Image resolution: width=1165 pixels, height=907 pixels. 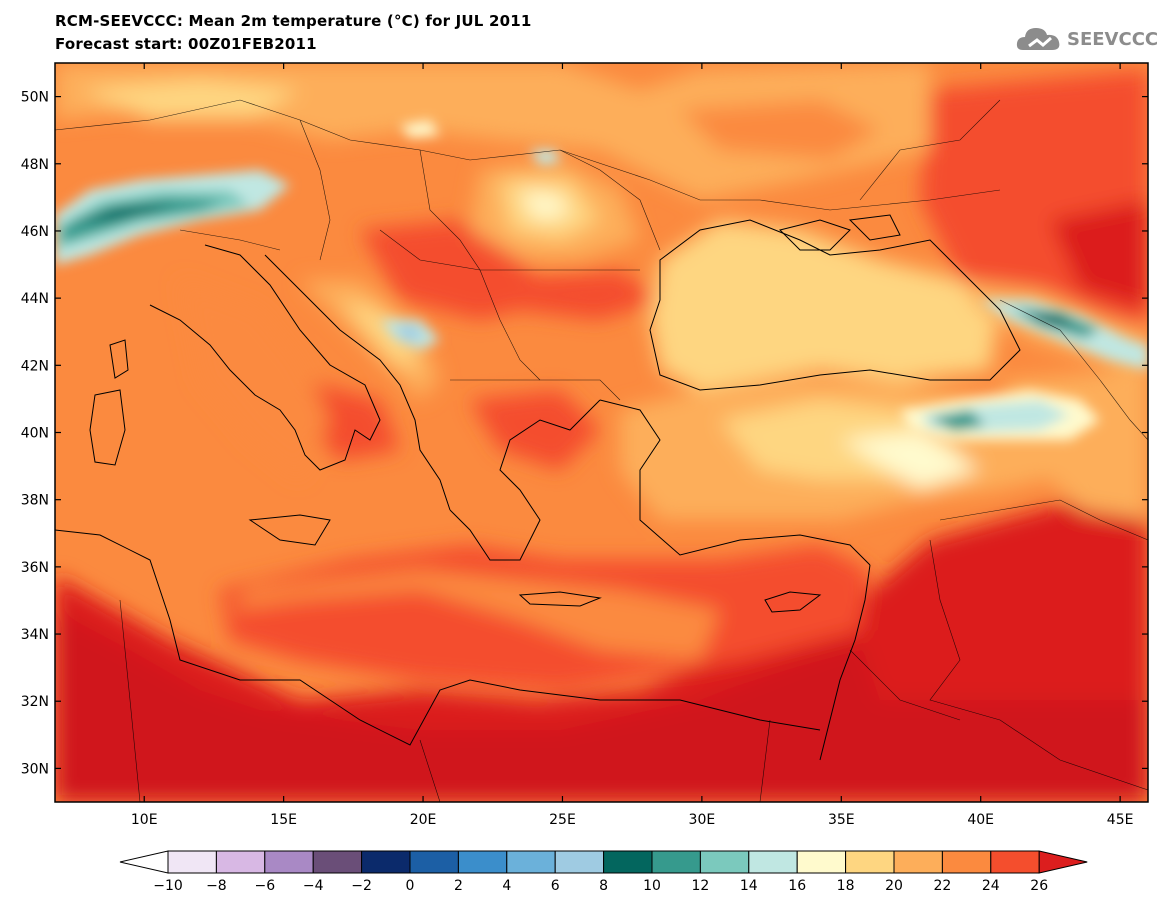 What do you see at coordinates (1120, 820) in the screenshot?
I see `lon-tick-label: 45E` at bounding box center [1120, 820].